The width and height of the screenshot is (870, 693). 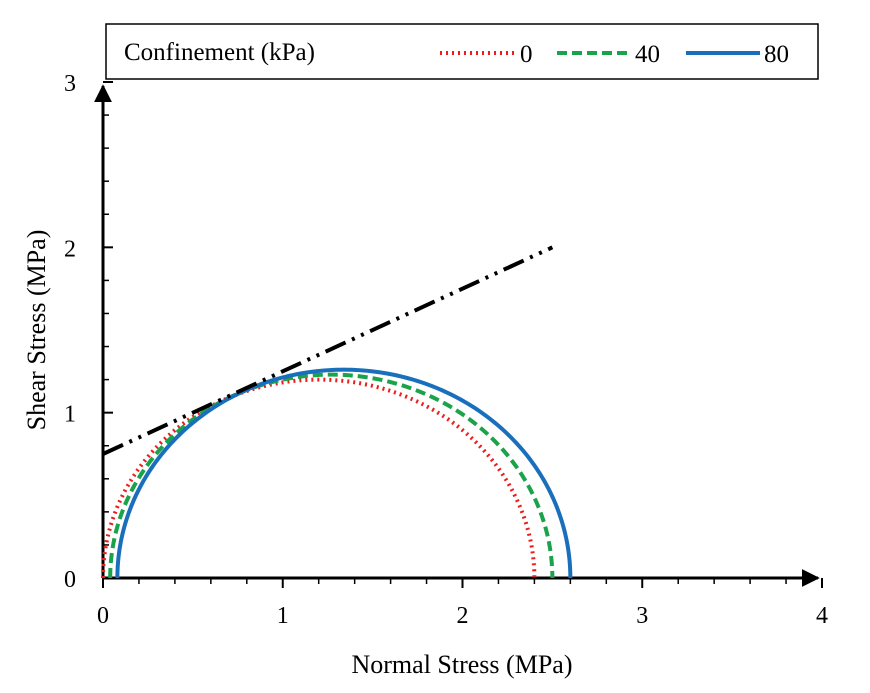 I want to click on x-tick-label: 0, so click(x=103, y=616).